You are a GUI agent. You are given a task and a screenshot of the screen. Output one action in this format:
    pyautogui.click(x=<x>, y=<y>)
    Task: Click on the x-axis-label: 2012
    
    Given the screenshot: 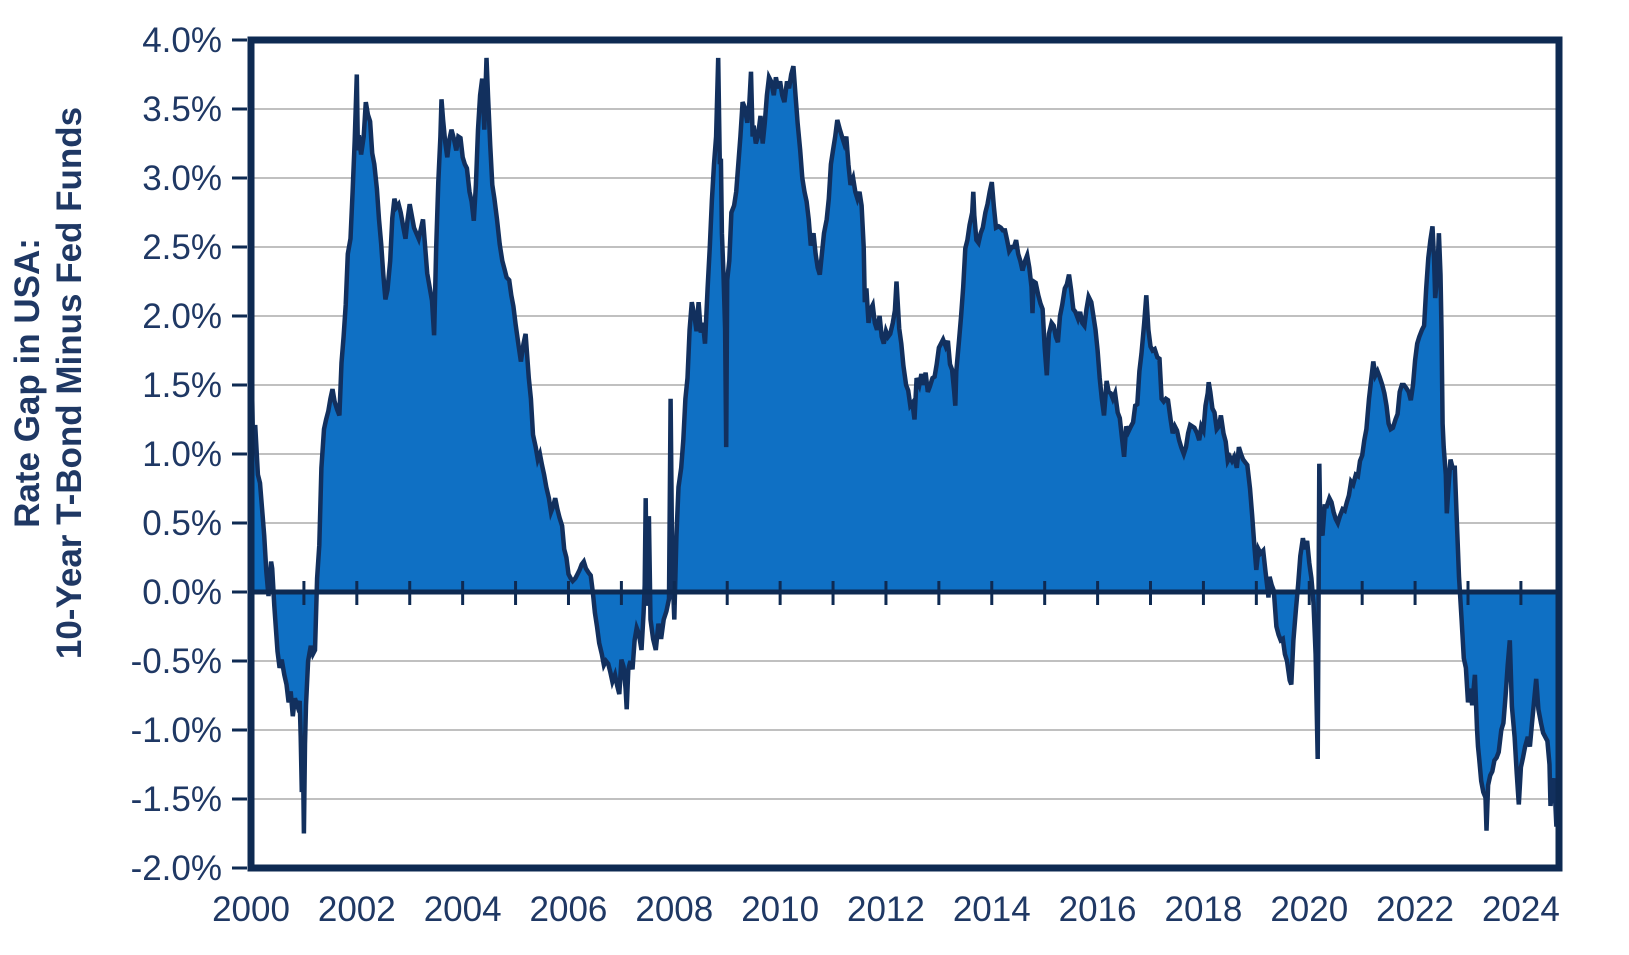 What is the action you would take?
    pyautogui.click(x=886, y=909)
    